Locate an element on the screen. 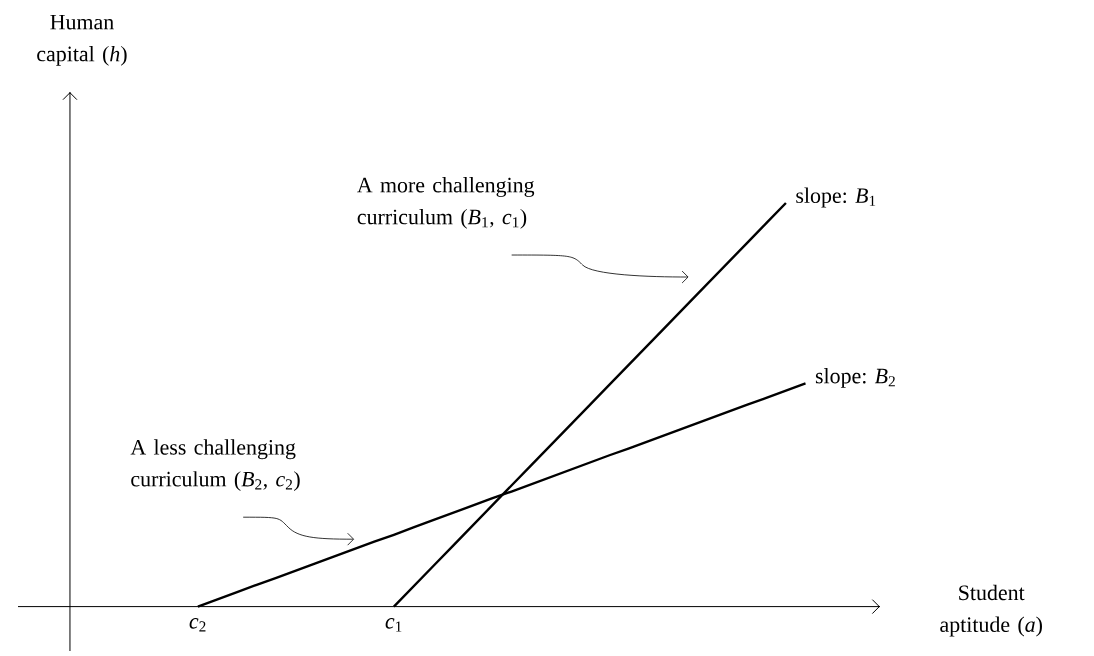 This screenshot has width=1094, height=656. text: Student aptitude (a) is located at coordinates (991, 610).